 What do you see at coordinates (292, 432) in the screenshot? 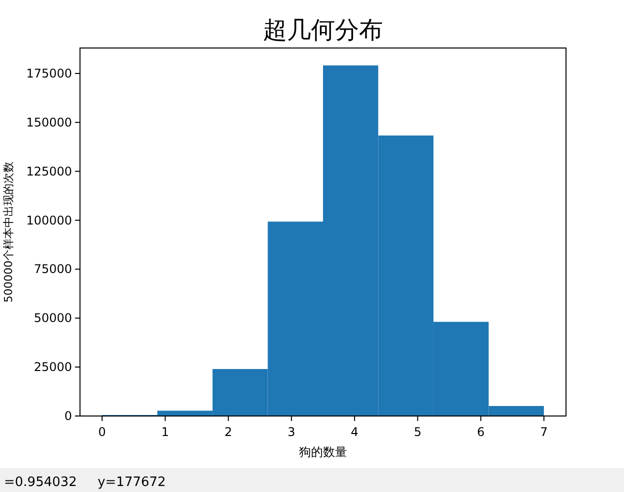
I see `x-tick-label: 3` at bounding box center [292, 432].